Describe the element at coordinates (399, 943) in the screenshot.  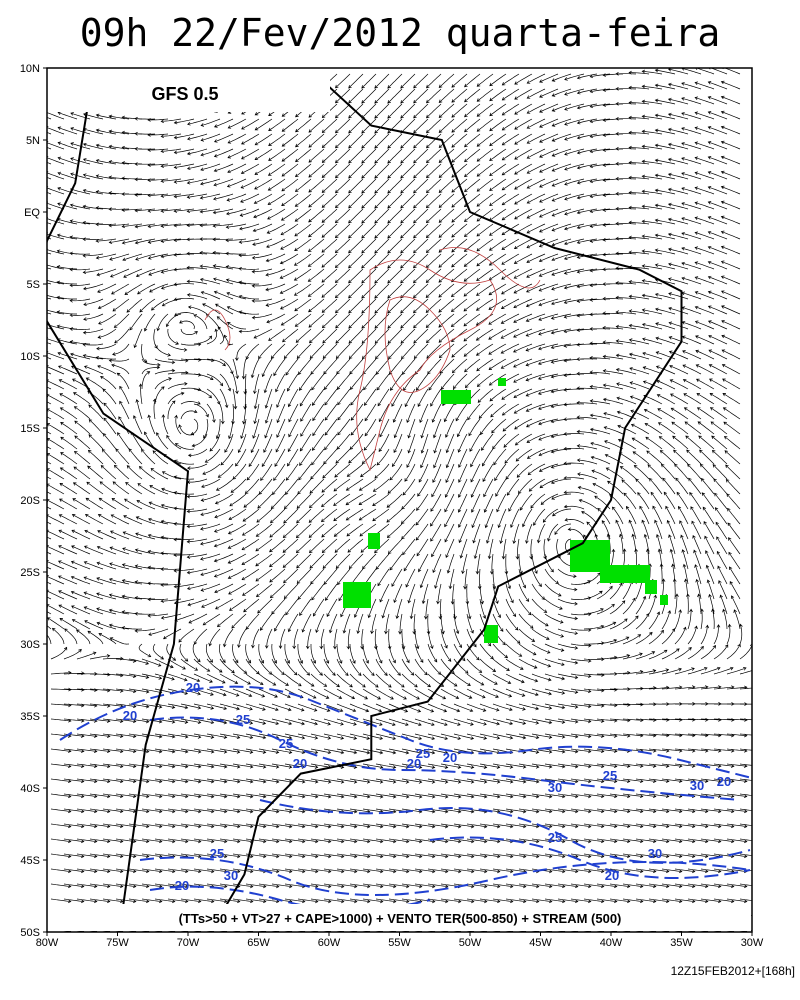
I see `lon-label: 55W` at that location.